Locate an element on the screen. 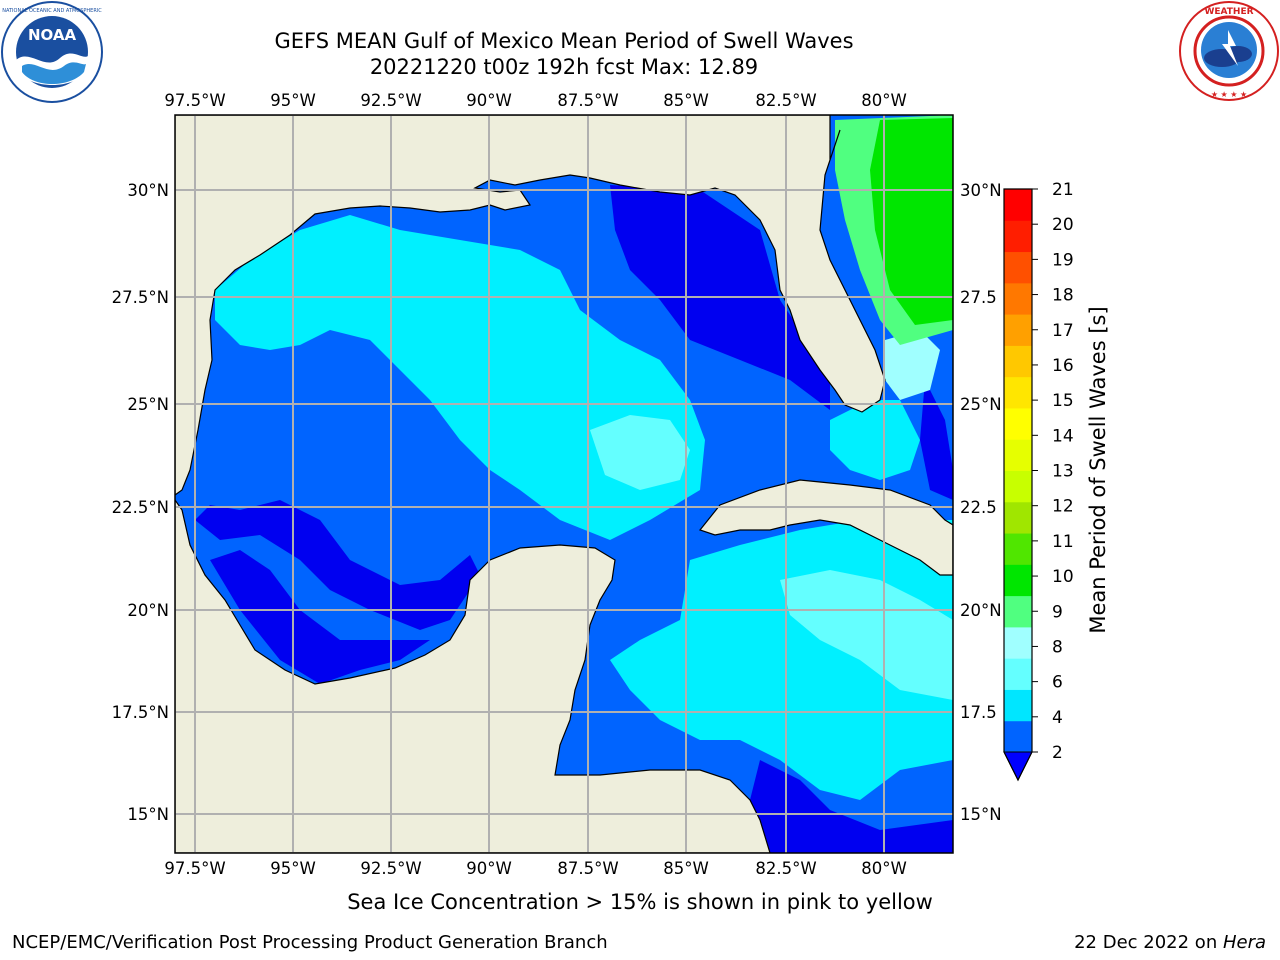 The width and height of the screenshot is (1280, 960). colorbar-tick-label: 16 is located at coordinates (1063, 366).